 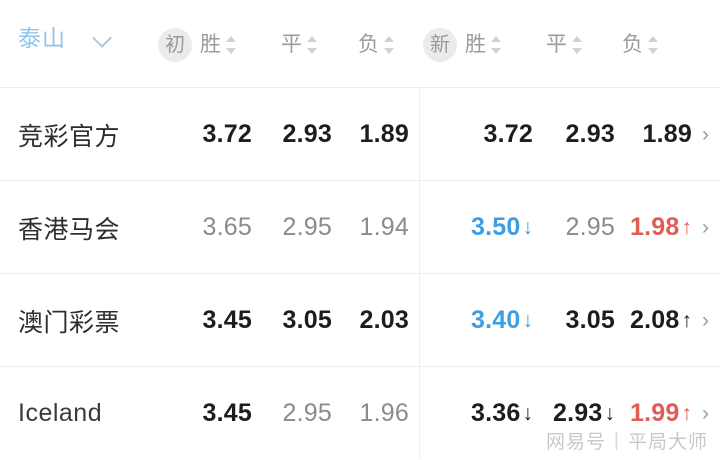 I want to click on column-header-latest-draw: 平, so click(x=564, y=45).